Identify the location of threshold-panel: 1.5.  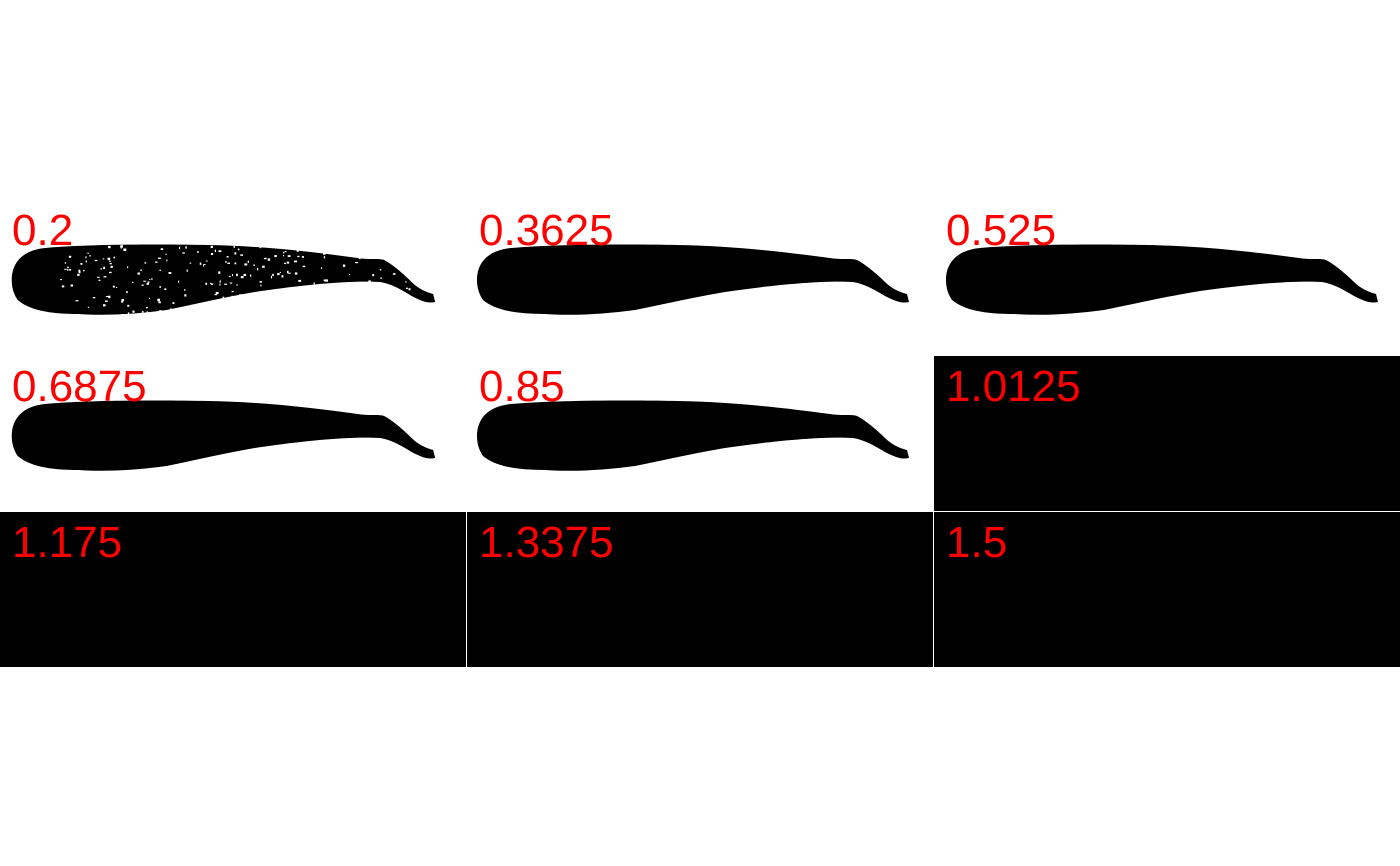
(1167, 589).